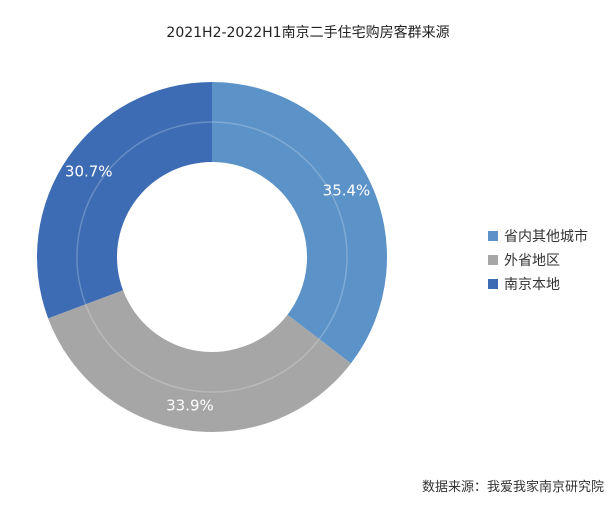  Describe the element at coordinates (546, 237) in the screenshot. I see `legend-label-0: 省内其他城市` at that location.